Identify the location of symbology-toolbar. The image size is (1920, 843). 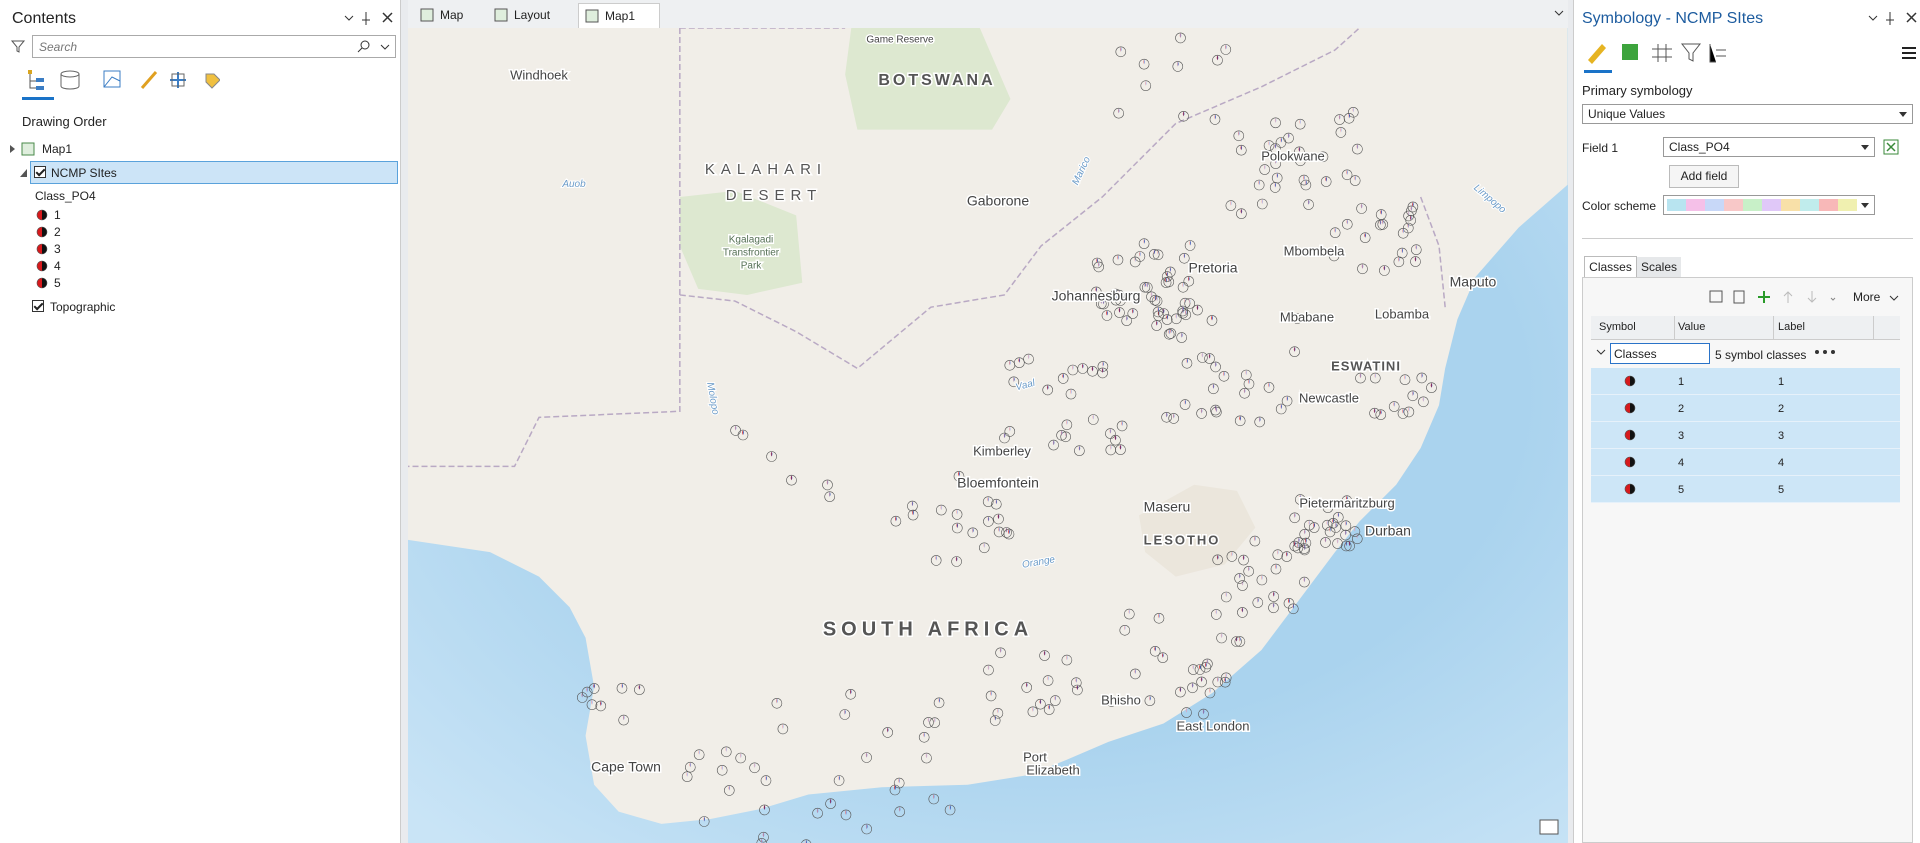
(1750, 55).